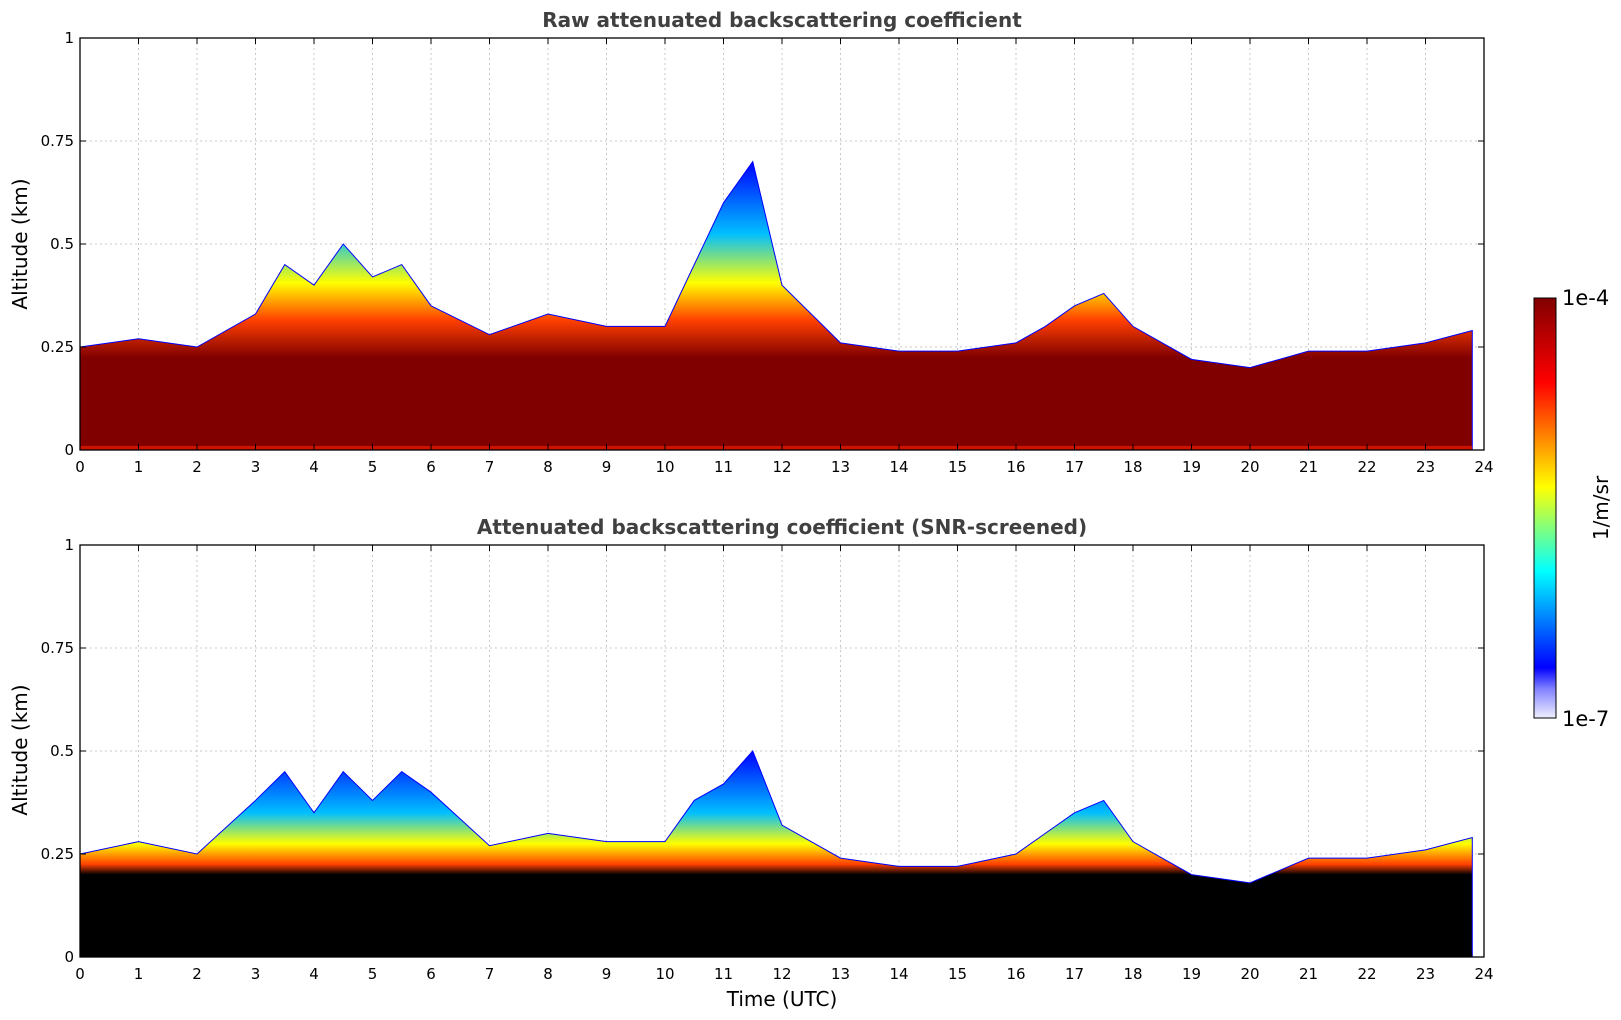 Image resolution: width=1621 pixels, height=1020 pixels. Describe the element at coordinates (1601, 507) in the screenshot. I see `colorbar-unit-label: 1/m/sr` at that location.